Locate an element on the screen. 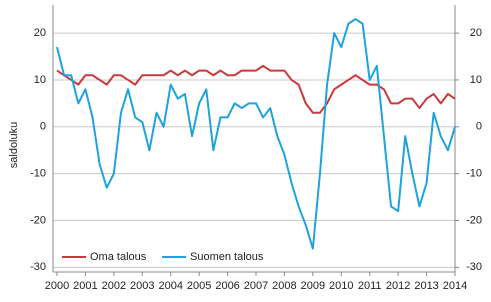  x-tick-label: 2009 is located at coordinates (313, 286).